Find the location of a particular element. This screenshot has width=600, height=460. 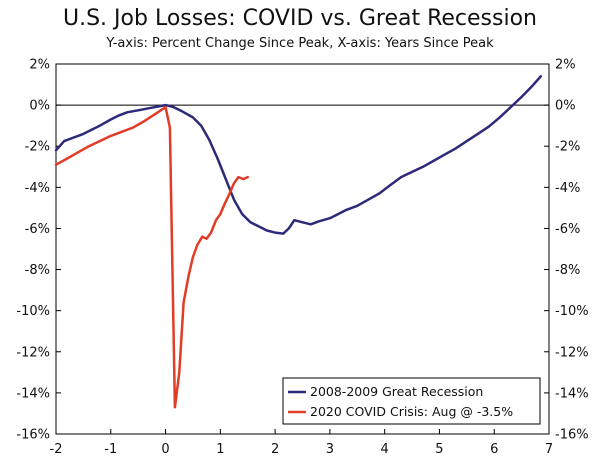

legend-label-great-recession: 2008-2009 Great Recession is located at coordinates (396, 391).